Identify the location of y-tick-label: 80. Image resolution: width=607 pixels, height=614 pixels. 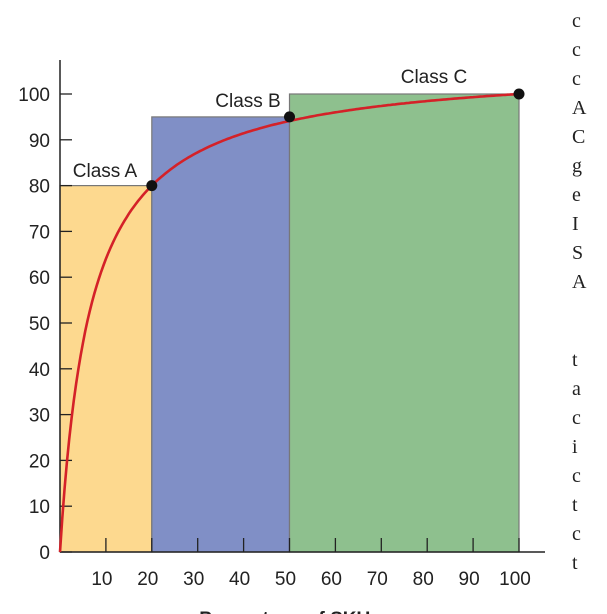
(39, 187).